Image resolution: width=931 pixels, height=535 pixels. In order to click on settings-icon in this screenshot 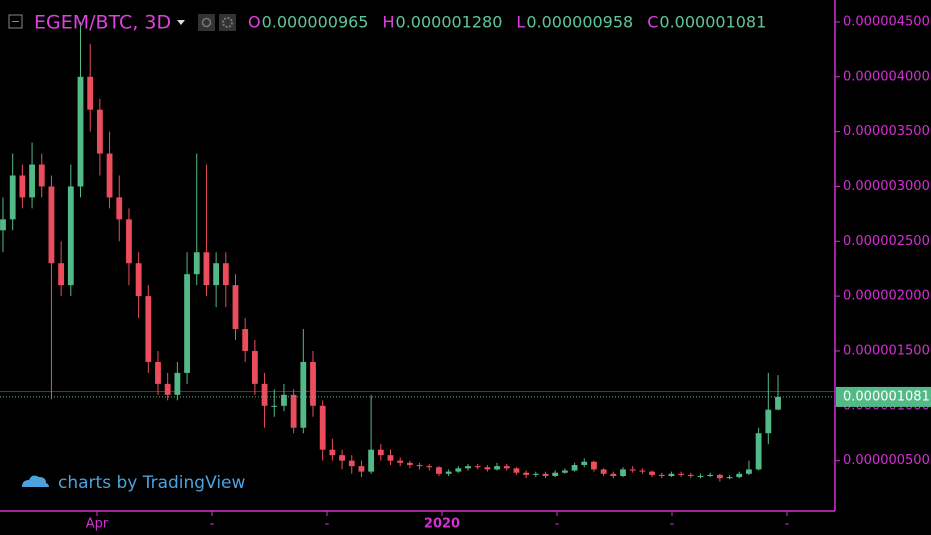, I will do `click(227, 22)`.